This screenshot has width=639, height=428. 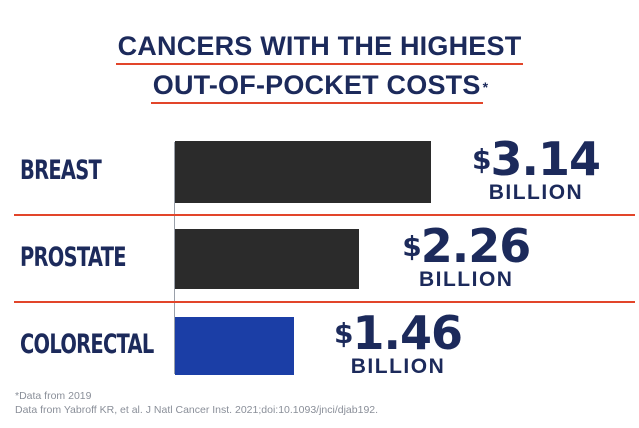 I want to click on value-label: $3.14 BILLION, so click(x=536, y=168).